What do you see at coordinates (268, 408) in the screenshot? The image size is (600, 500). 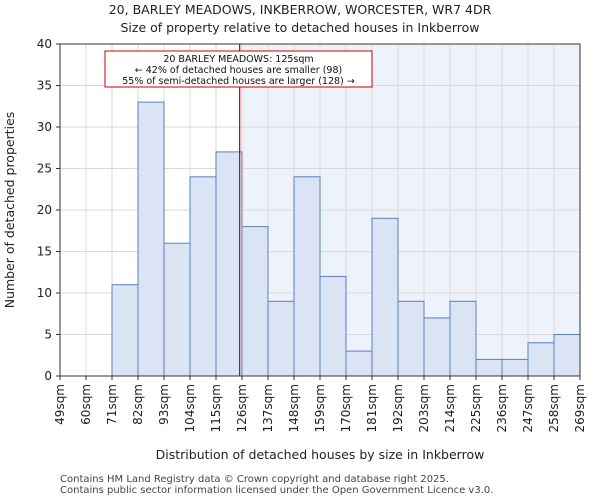 I see `x-tick-label: 137sqm` at bounding box center [268, 408].